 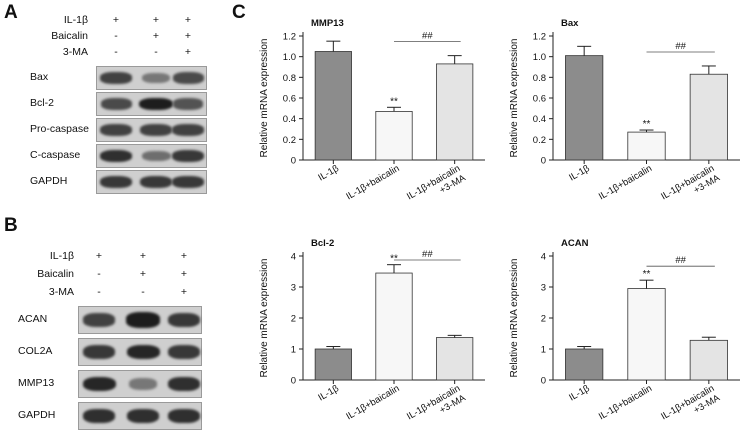 What do you see at coordinates (539, 119) in the screenshot?
I see `y-tick-label: 0.4` at bounding box center [539, 119].